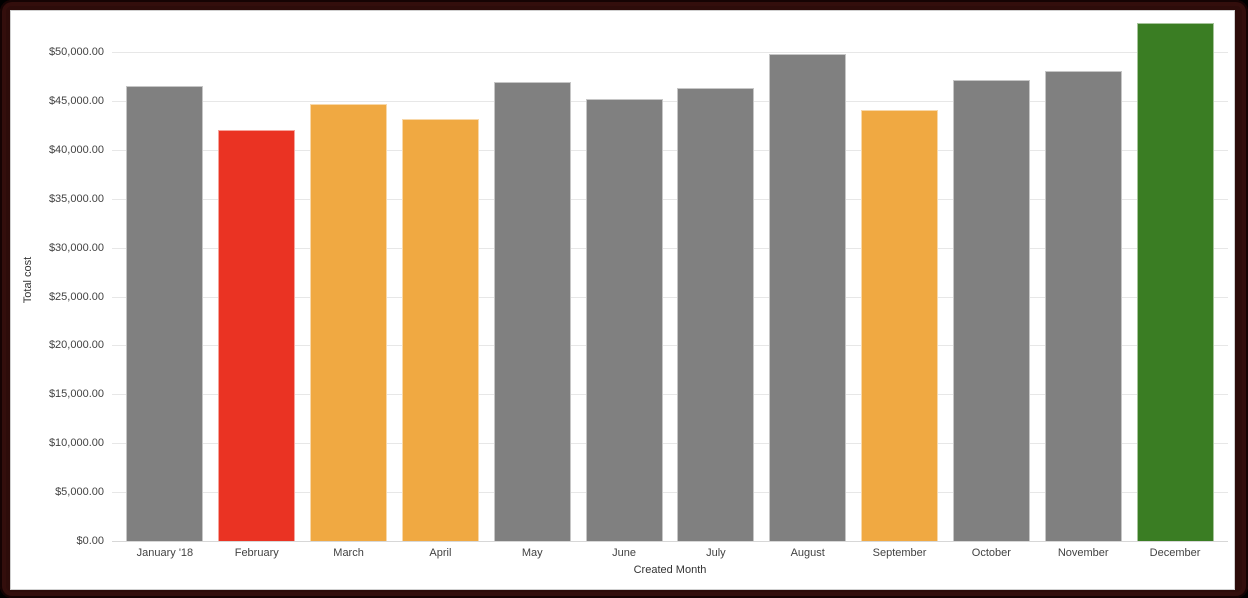  I want to click on bar-march, so click(349, 322).